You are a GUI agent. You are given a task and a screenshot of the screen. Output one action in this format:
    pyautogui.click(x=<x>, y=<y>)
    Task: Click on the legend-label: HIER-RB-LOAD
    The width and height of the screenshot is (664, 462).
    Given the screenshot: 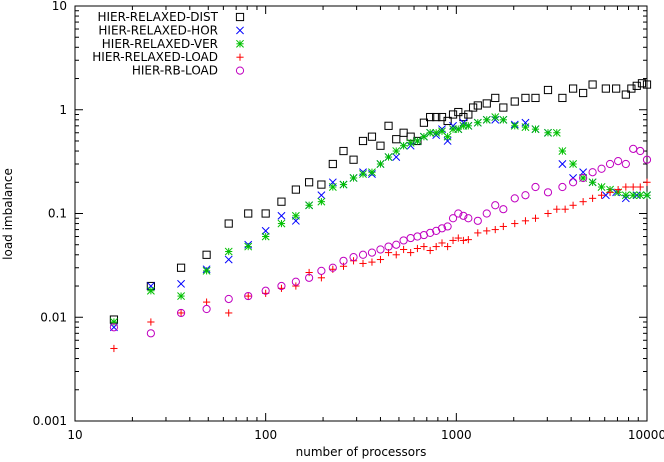 What is the action you would take?
    pyautogui.click(x=175, y=71)
    